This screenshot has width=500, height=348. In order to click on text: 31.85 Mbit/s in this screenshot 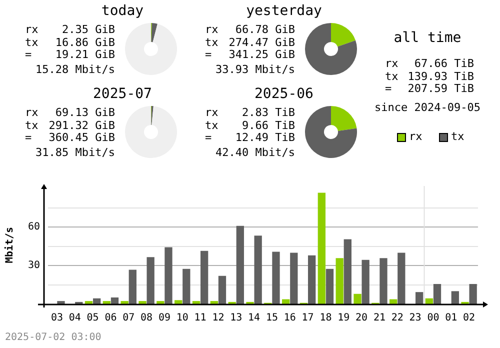, I will do `click(74, 152)`.